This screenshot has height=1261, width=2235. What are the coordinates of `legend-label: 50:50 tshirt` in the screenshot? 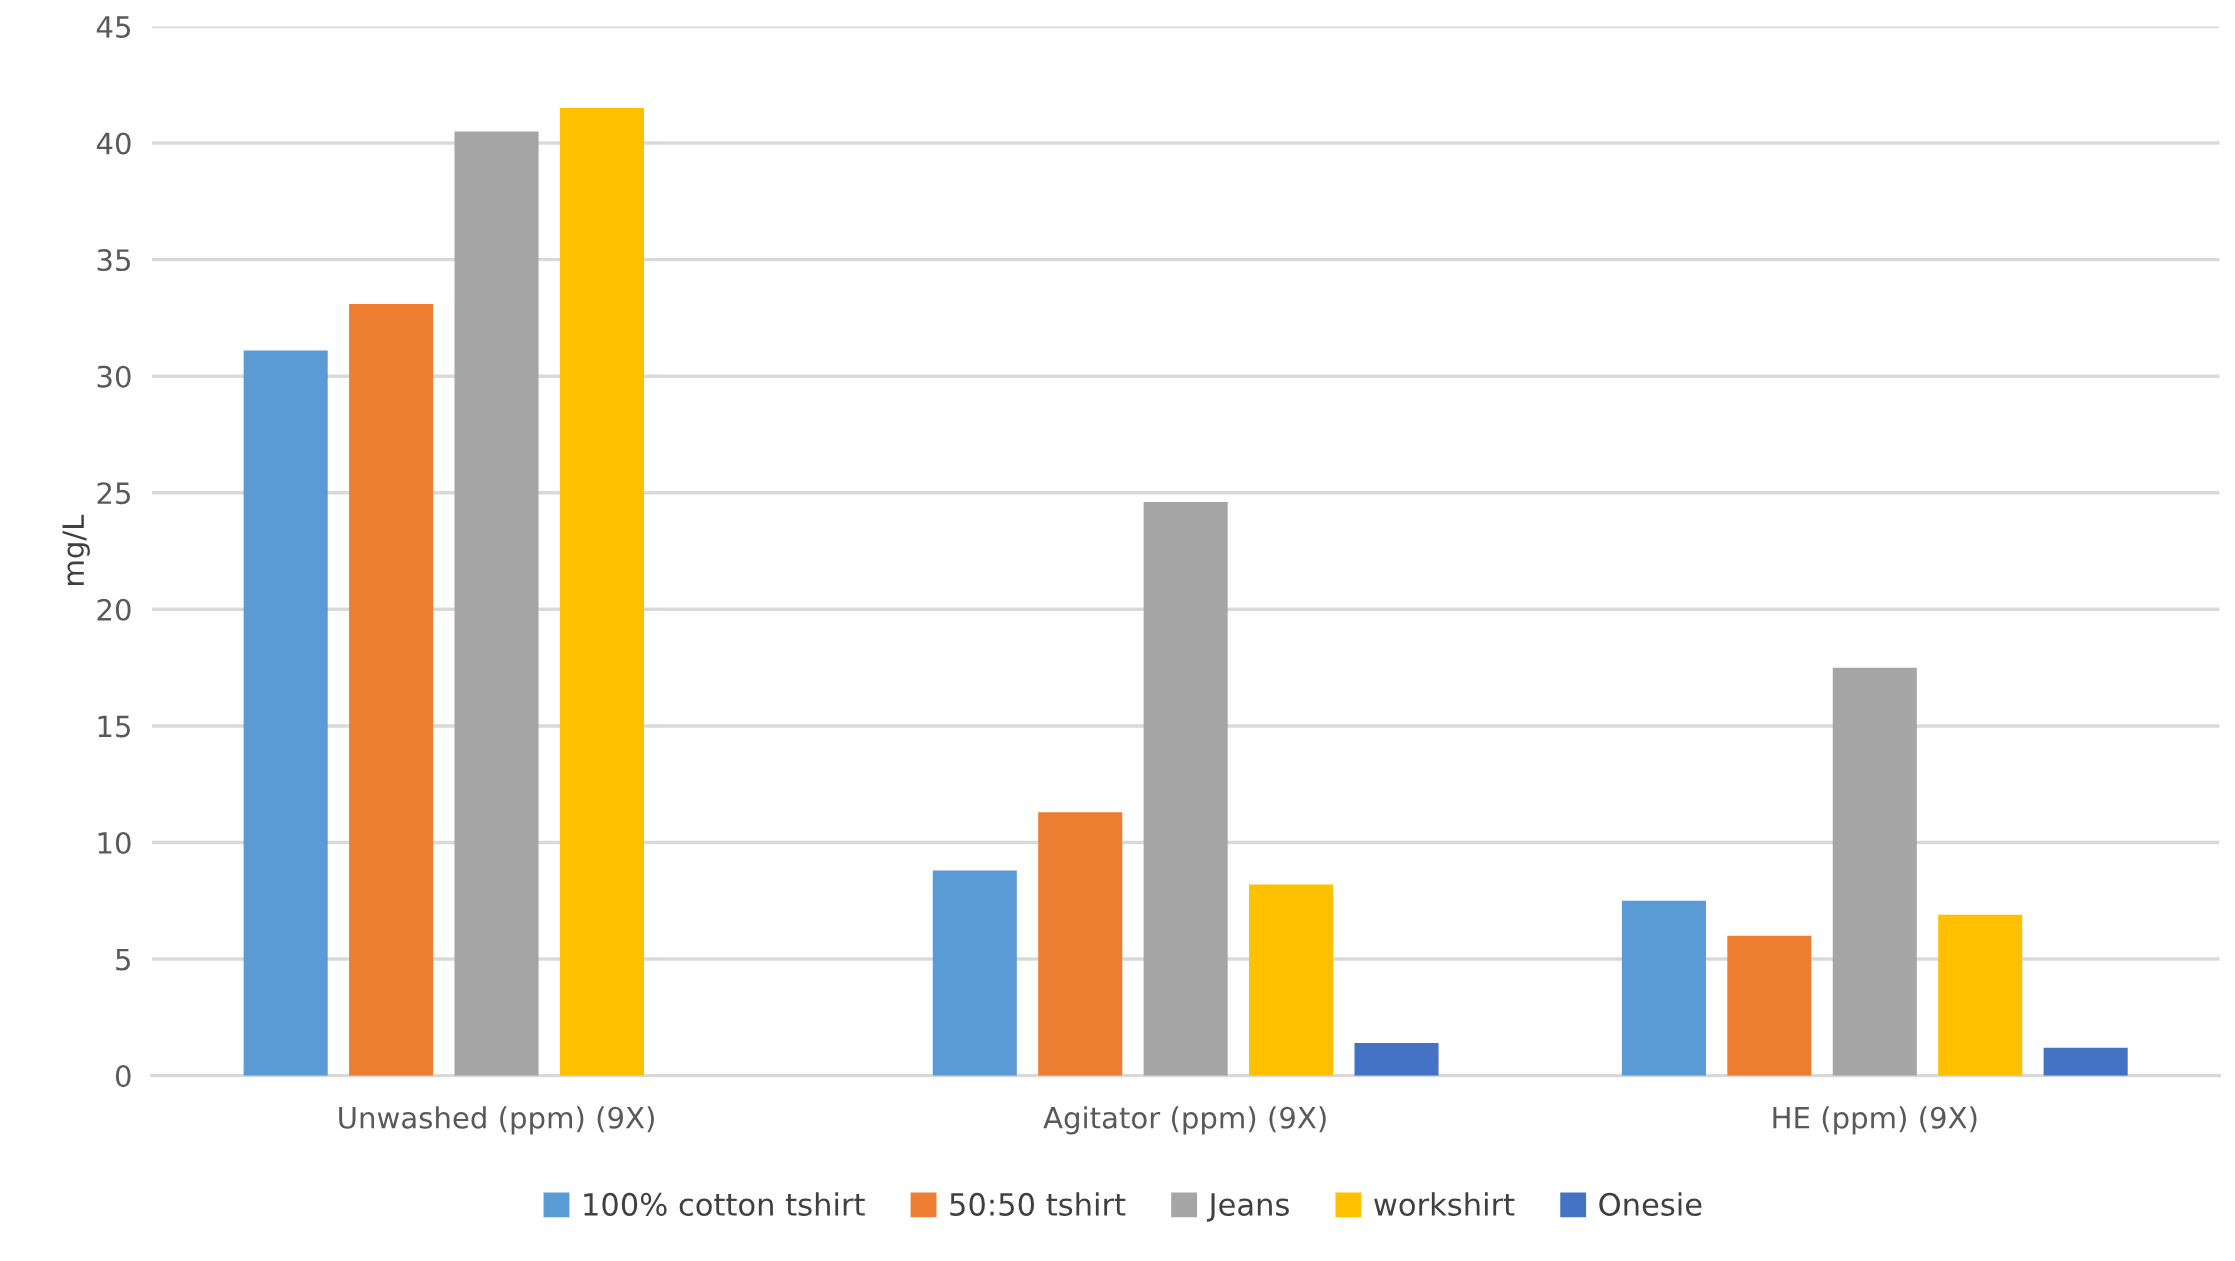 It's located at (1038, 1204).